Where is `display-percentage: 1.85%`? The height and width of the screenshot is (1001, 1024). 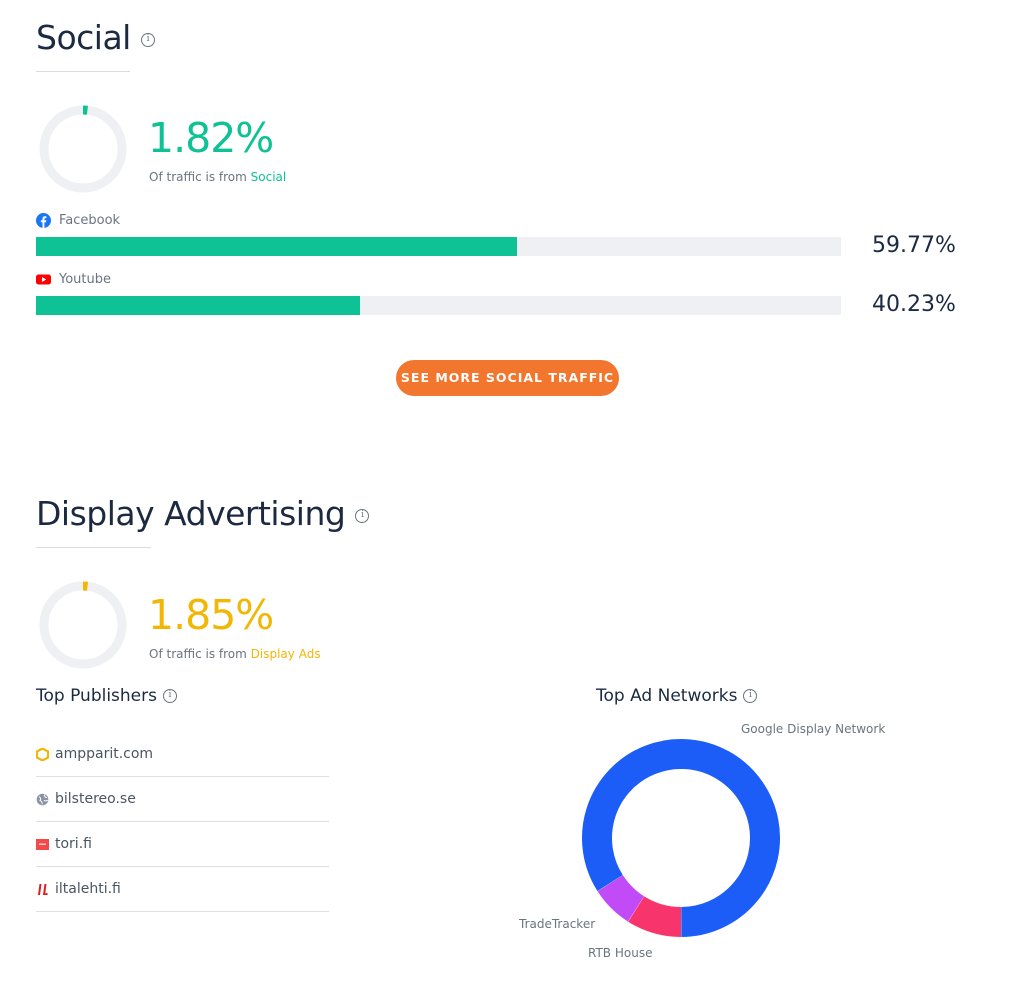
display-percentage: 1.85% is located at coordinates (211, 615).